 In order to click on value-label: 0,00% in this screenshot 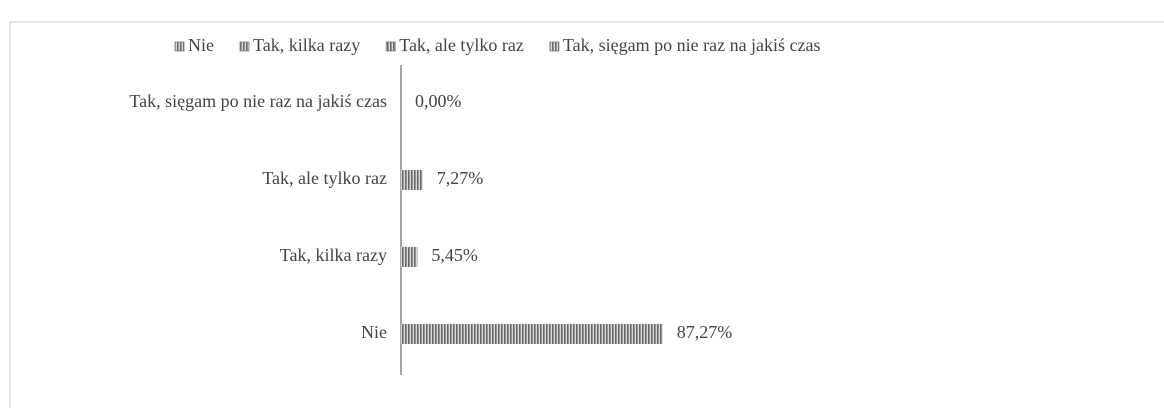, I will do `click(438, 101)`.